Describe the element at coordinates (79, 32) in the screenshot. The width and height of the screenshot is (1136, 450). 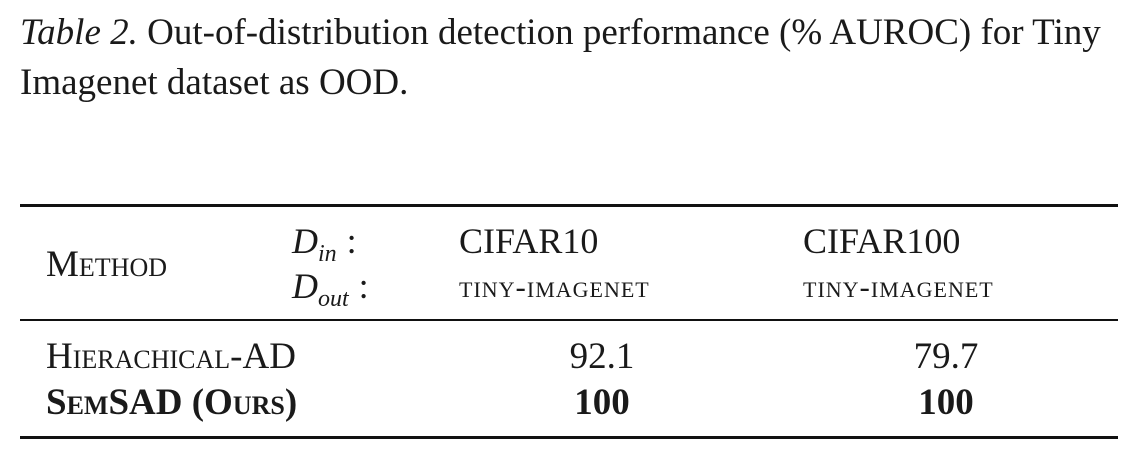
I see `caption-label: Table 2.` at that location.